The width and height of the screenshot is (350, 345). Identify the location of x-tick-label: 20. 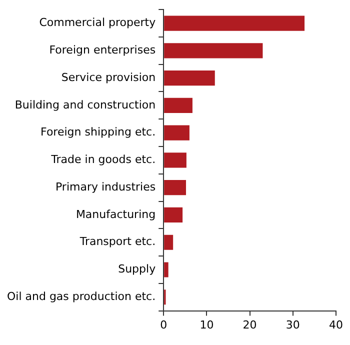
(249, 325).